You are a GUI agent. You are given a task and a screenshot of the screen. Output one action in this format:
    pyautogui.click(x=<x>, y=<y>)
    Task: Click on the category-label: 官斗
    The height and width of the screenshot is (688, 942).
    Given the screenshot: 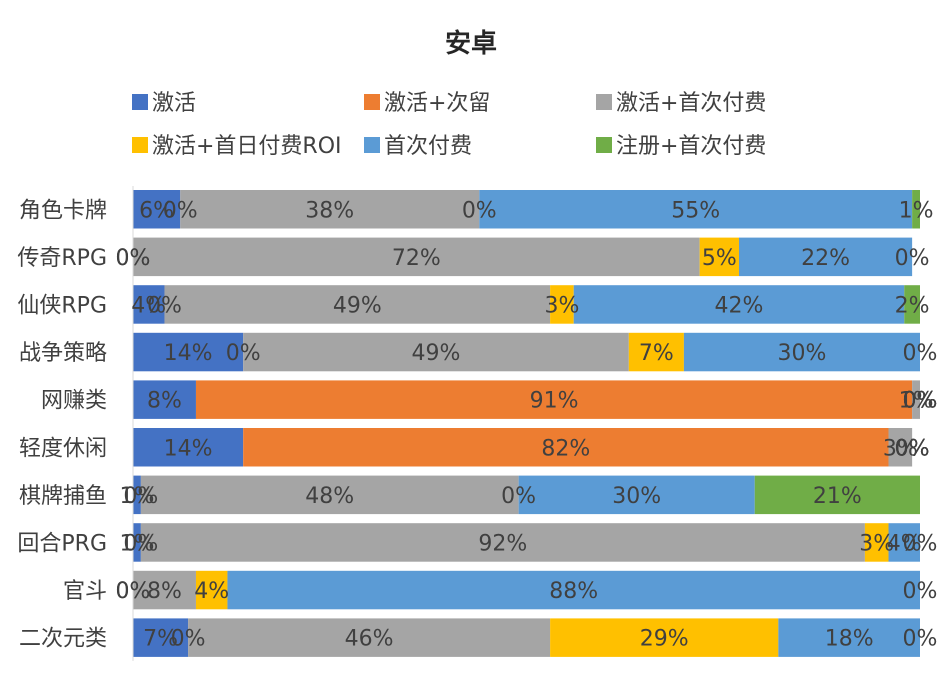 What is the action you would take?
    pyautogui.click(x=85, y=591)
    